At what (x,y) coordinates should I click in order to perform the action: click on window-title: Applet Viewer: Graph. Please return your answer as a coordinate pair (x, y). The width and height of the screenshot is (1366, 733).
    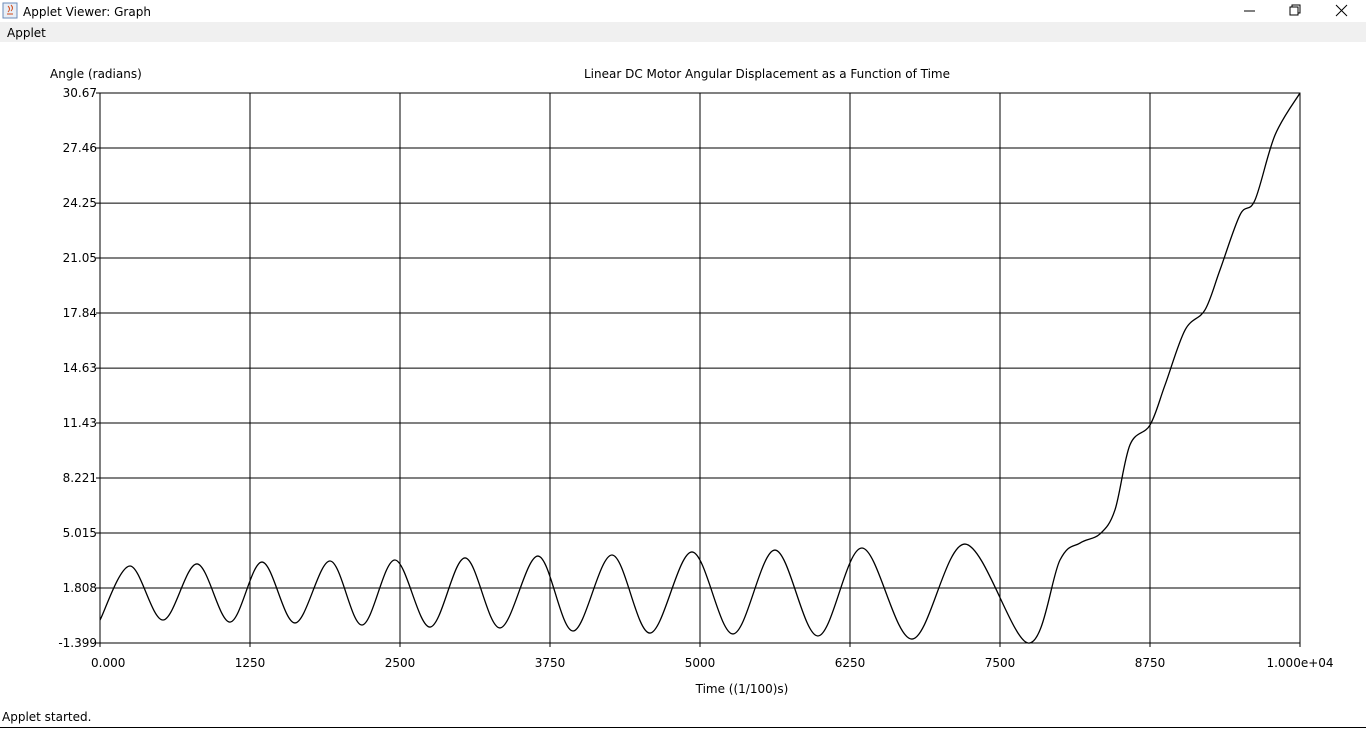
    Looking at the image, I should click on (87, 12).